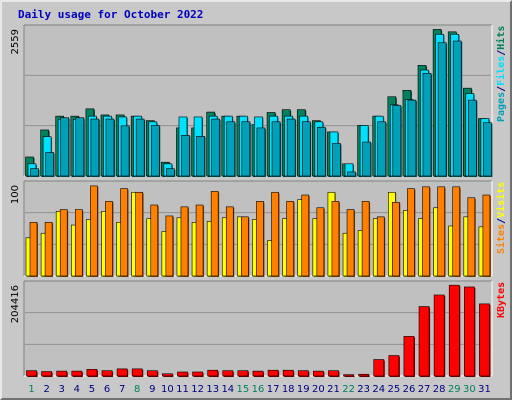 This screenshot has height=400, width=512. What do you see at coordinates (348, 389) in the screenshot?
I see `day-label-22: 22` at bounding box center [348, 389].